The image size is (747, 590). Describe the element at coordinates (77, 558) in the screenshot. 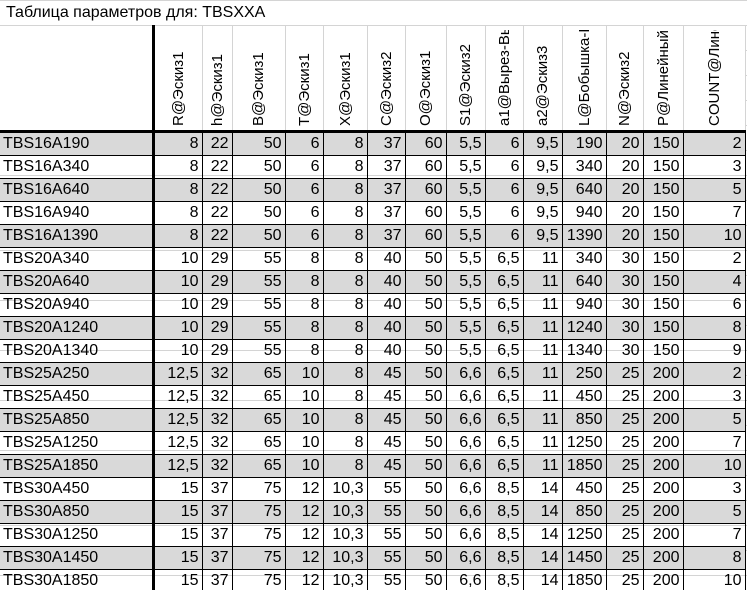

I see `row-name-cell: TBS30A1450` at that location.